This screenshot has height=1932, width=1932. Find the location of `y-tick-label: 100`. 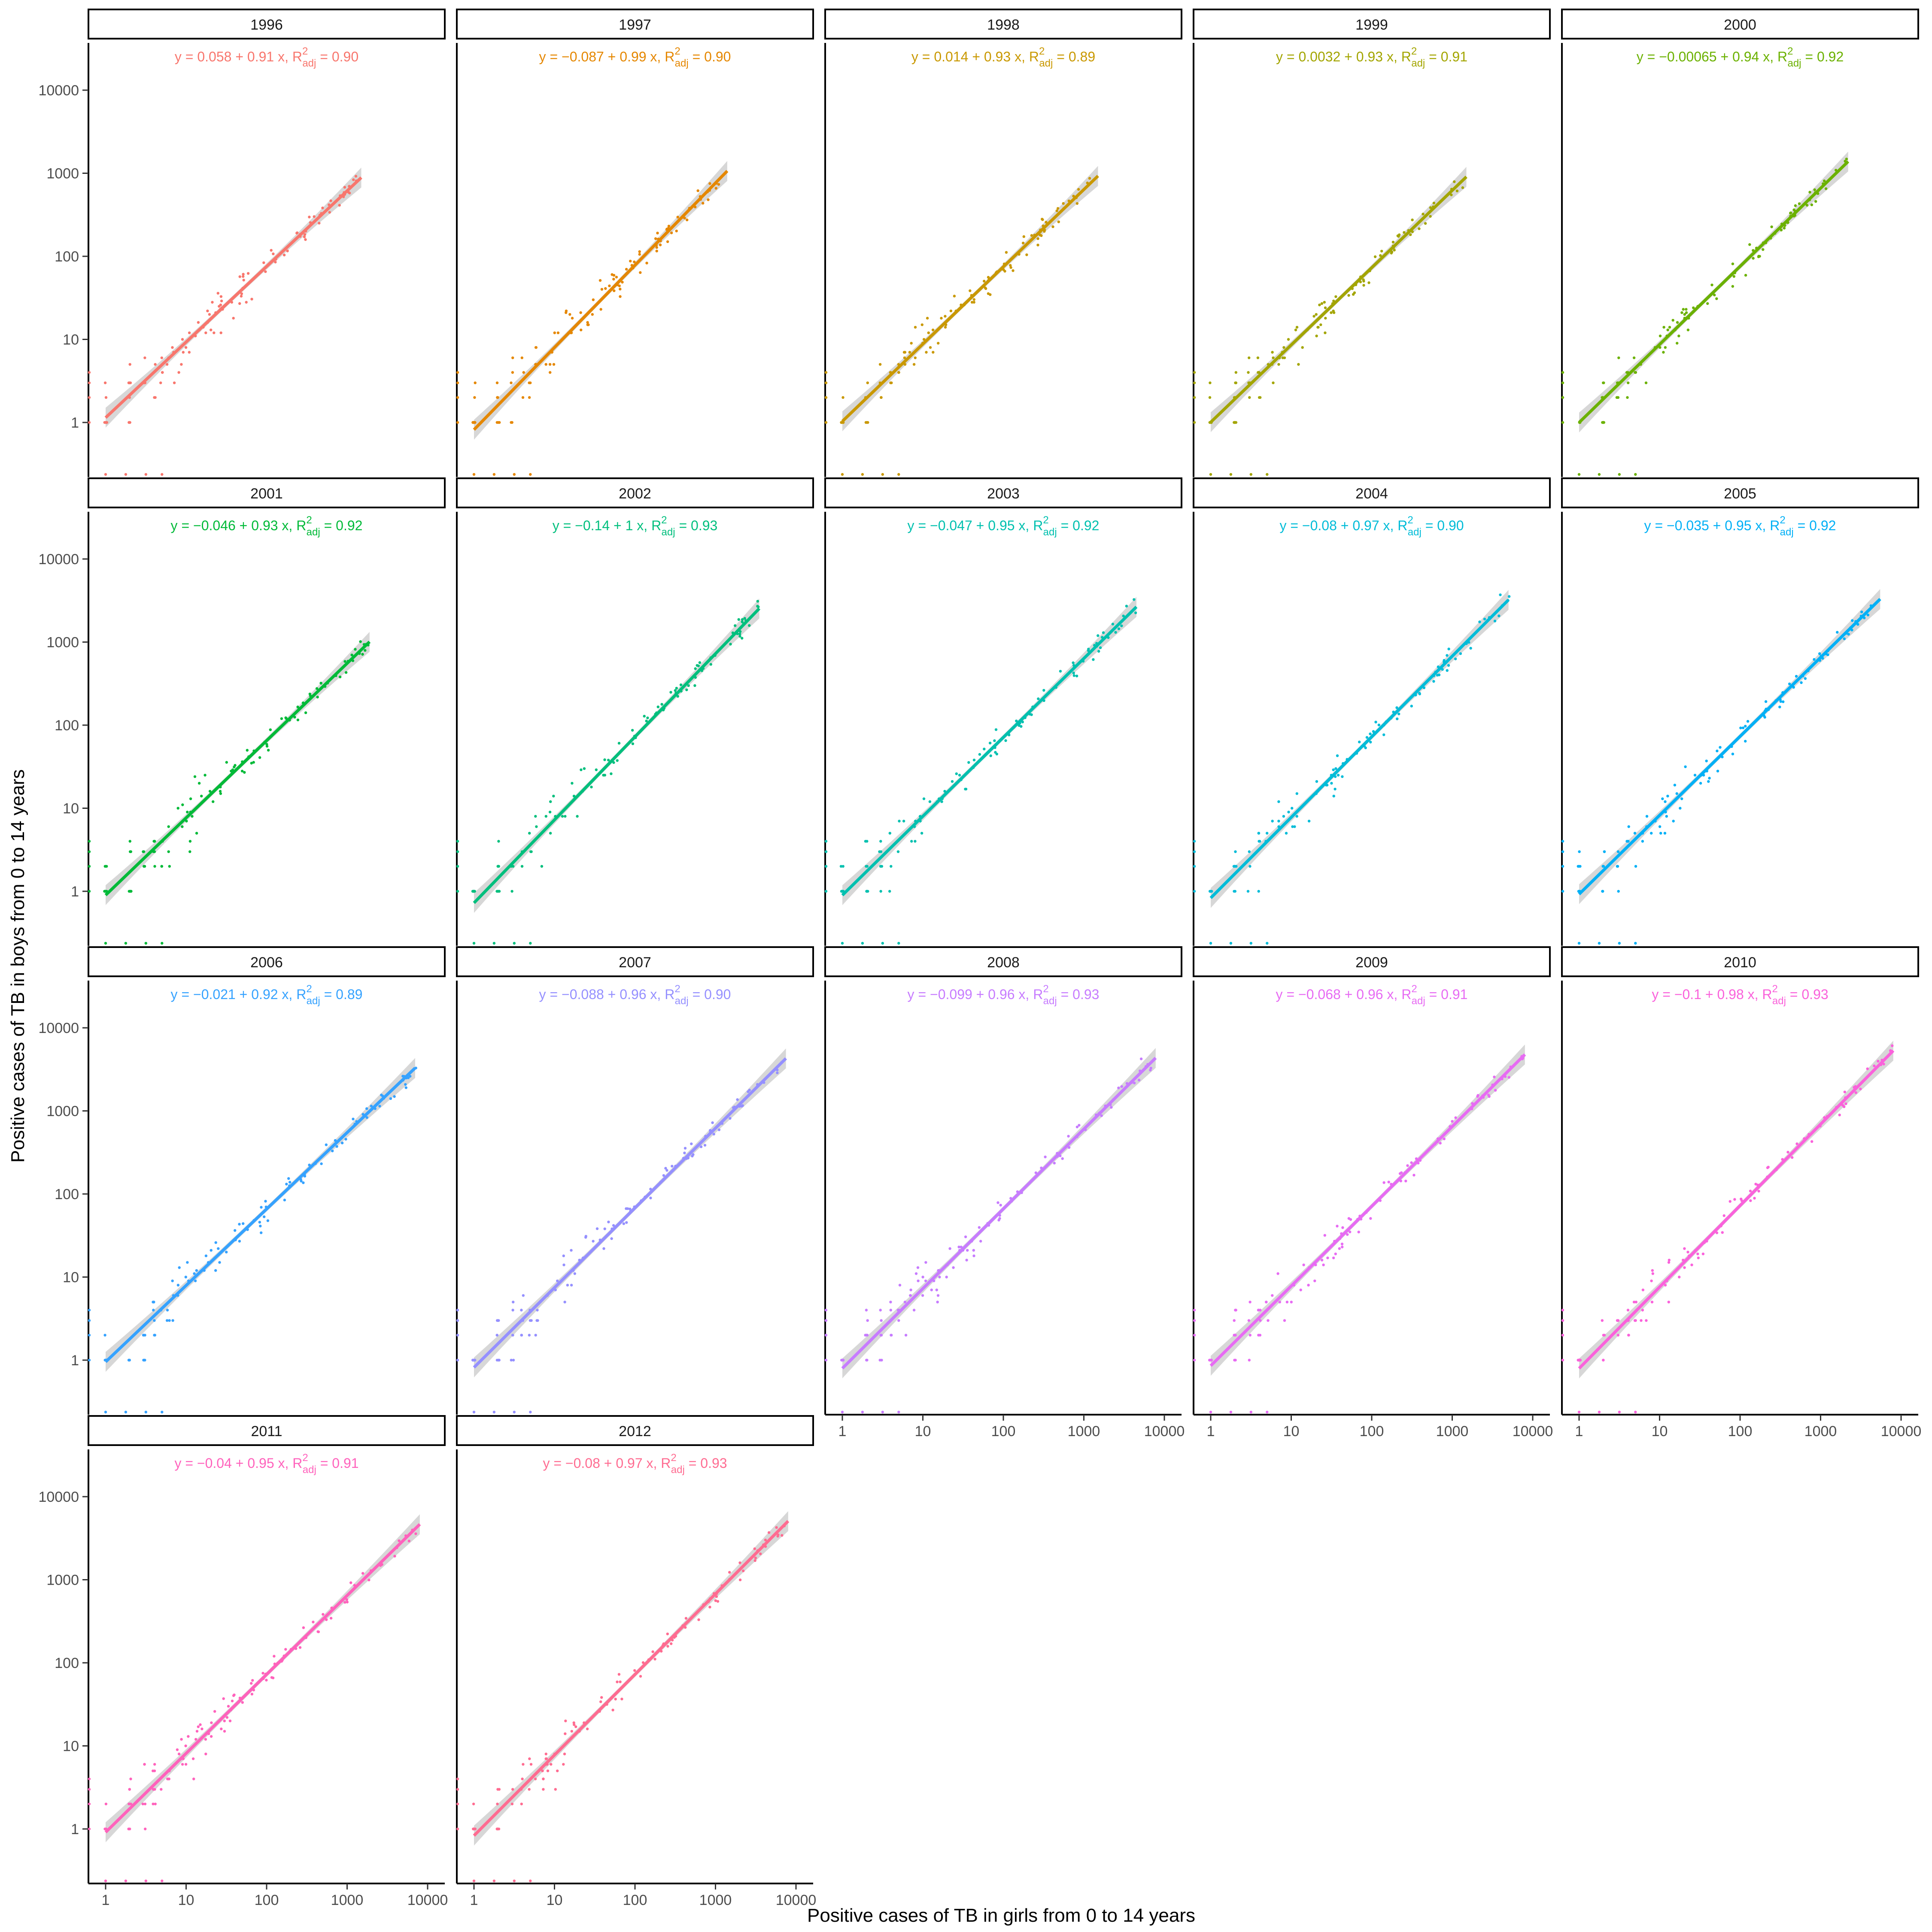

y-tick-label: 100 is located at coordinates (67, 1195).